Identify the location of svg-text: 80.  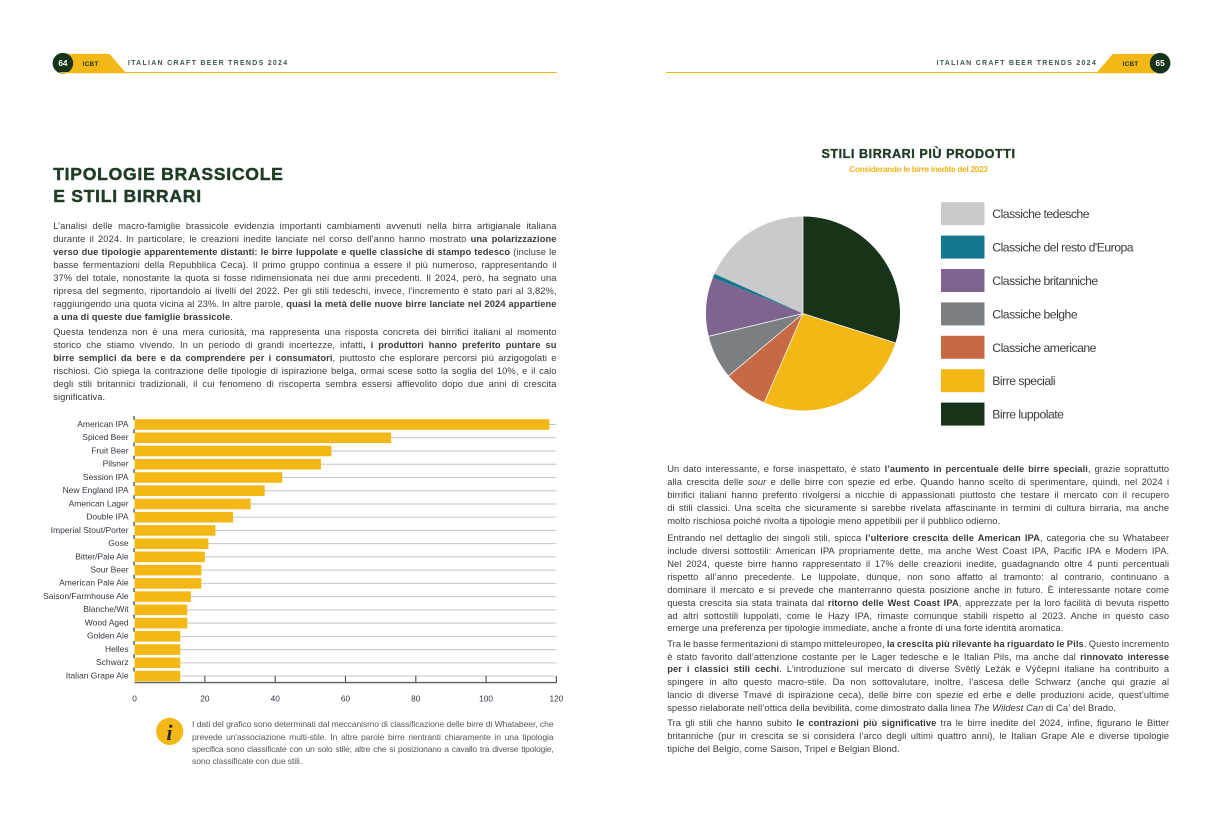
(416, 699).